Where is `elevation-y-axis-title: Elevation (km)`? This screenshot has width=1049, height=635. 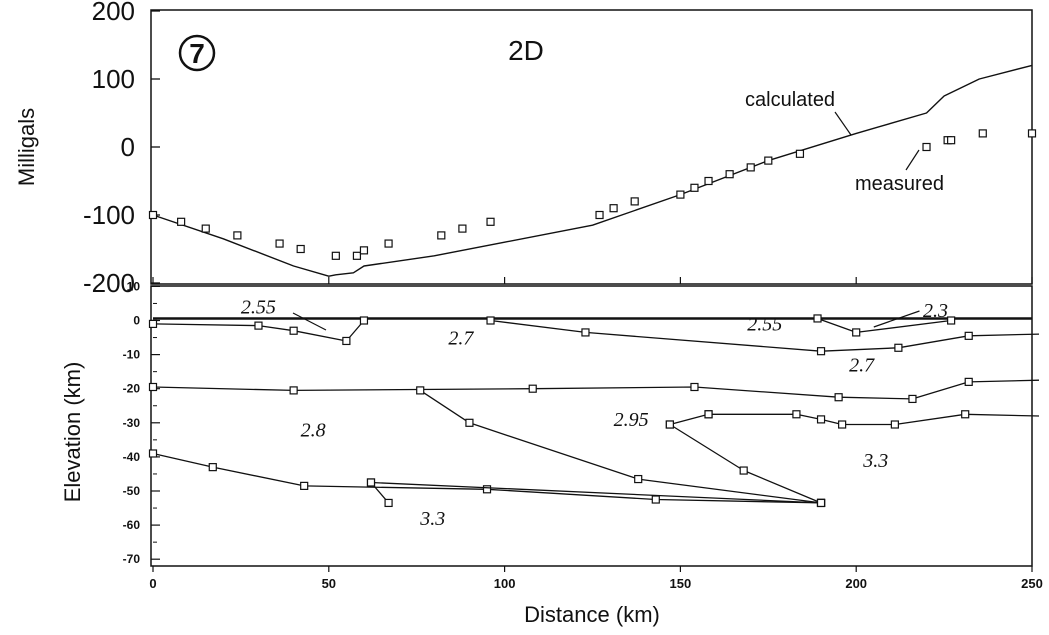
elevation-y-axis-title: Elevation (km) is located at coordinates (72, 432).